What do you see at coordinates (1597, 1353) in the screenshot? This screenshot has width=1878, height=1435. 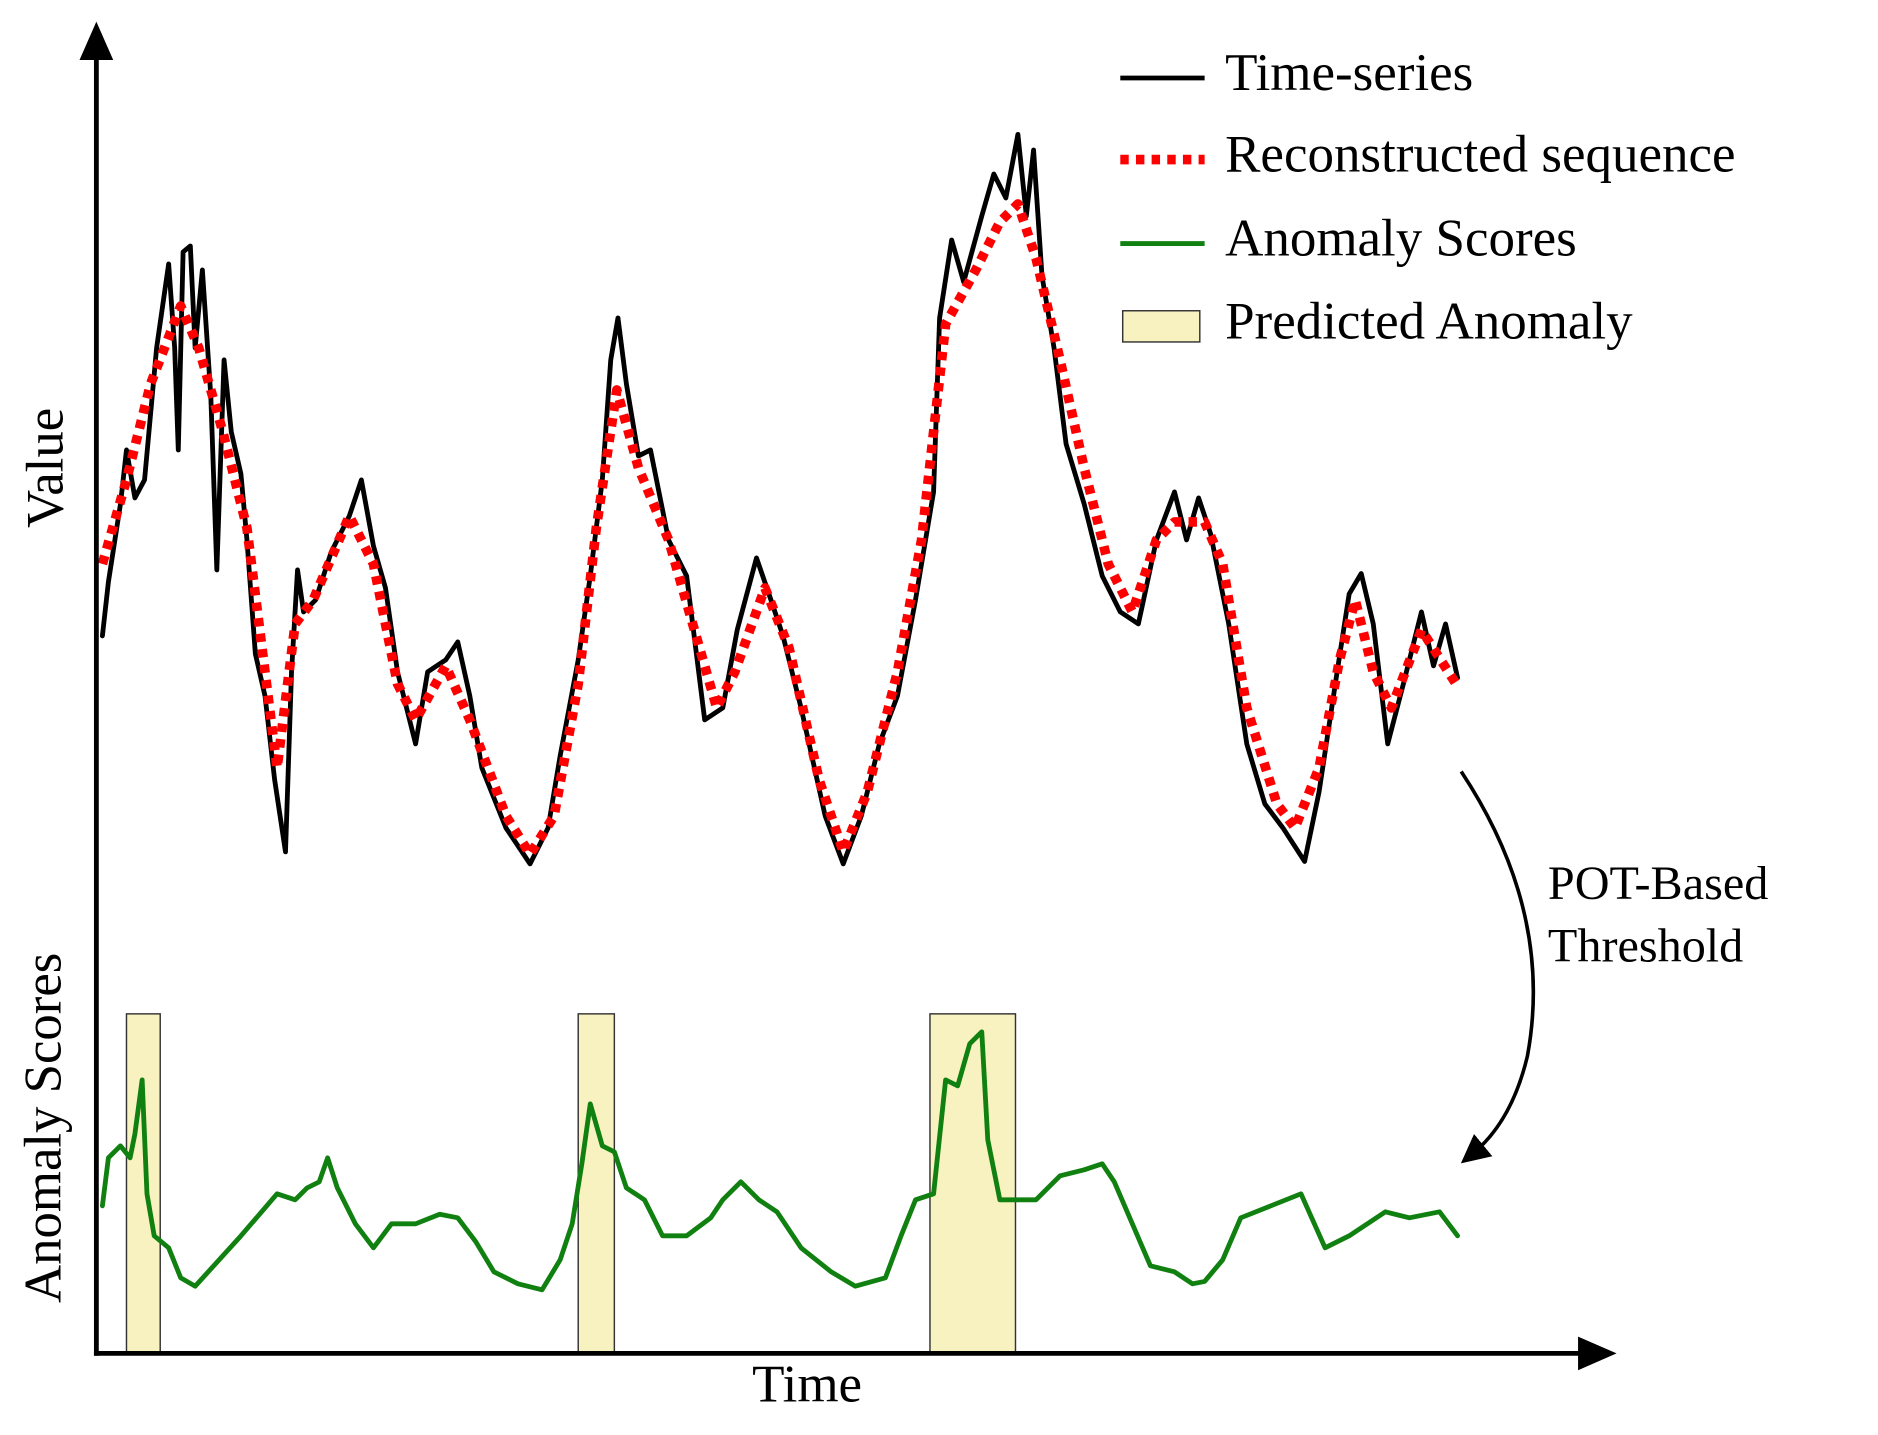 I see `x-axis-arrow` at bounding box center [1597, 1353].